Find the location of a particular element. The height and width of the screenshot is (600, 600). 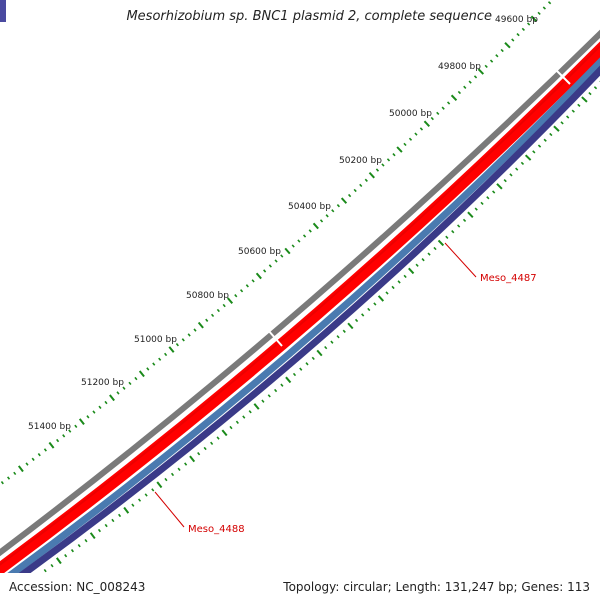

scale-label: 50000 bp is located at coordinates (410, 114).